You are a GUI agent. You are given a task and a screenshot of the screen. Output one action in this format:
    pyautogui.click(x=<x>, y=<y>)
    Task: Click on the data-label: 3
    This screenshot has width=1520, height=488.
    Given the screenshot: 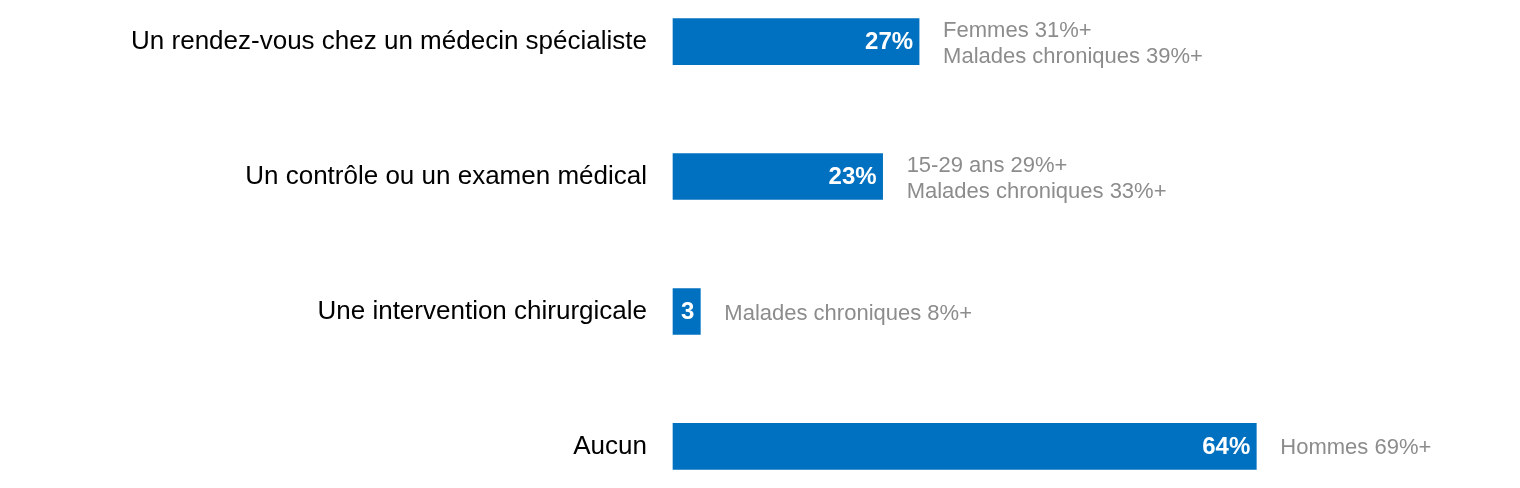 What is the action you would take?
    pyautogui.click(x=687, y=311)
    